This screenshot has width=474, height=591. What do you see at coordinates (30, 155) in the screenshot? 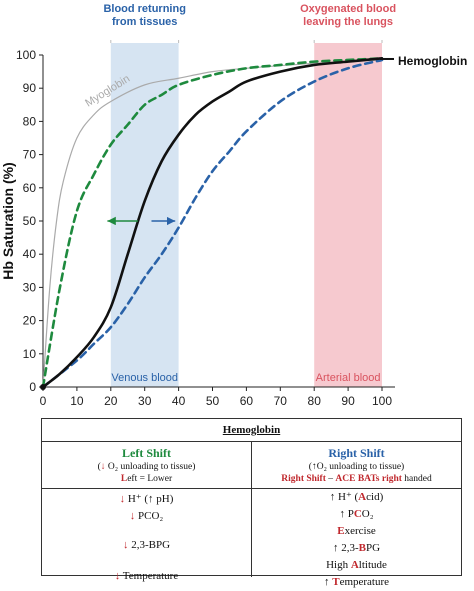
I see `y-tick-label-70: 70` at bounding box center [30, 155].